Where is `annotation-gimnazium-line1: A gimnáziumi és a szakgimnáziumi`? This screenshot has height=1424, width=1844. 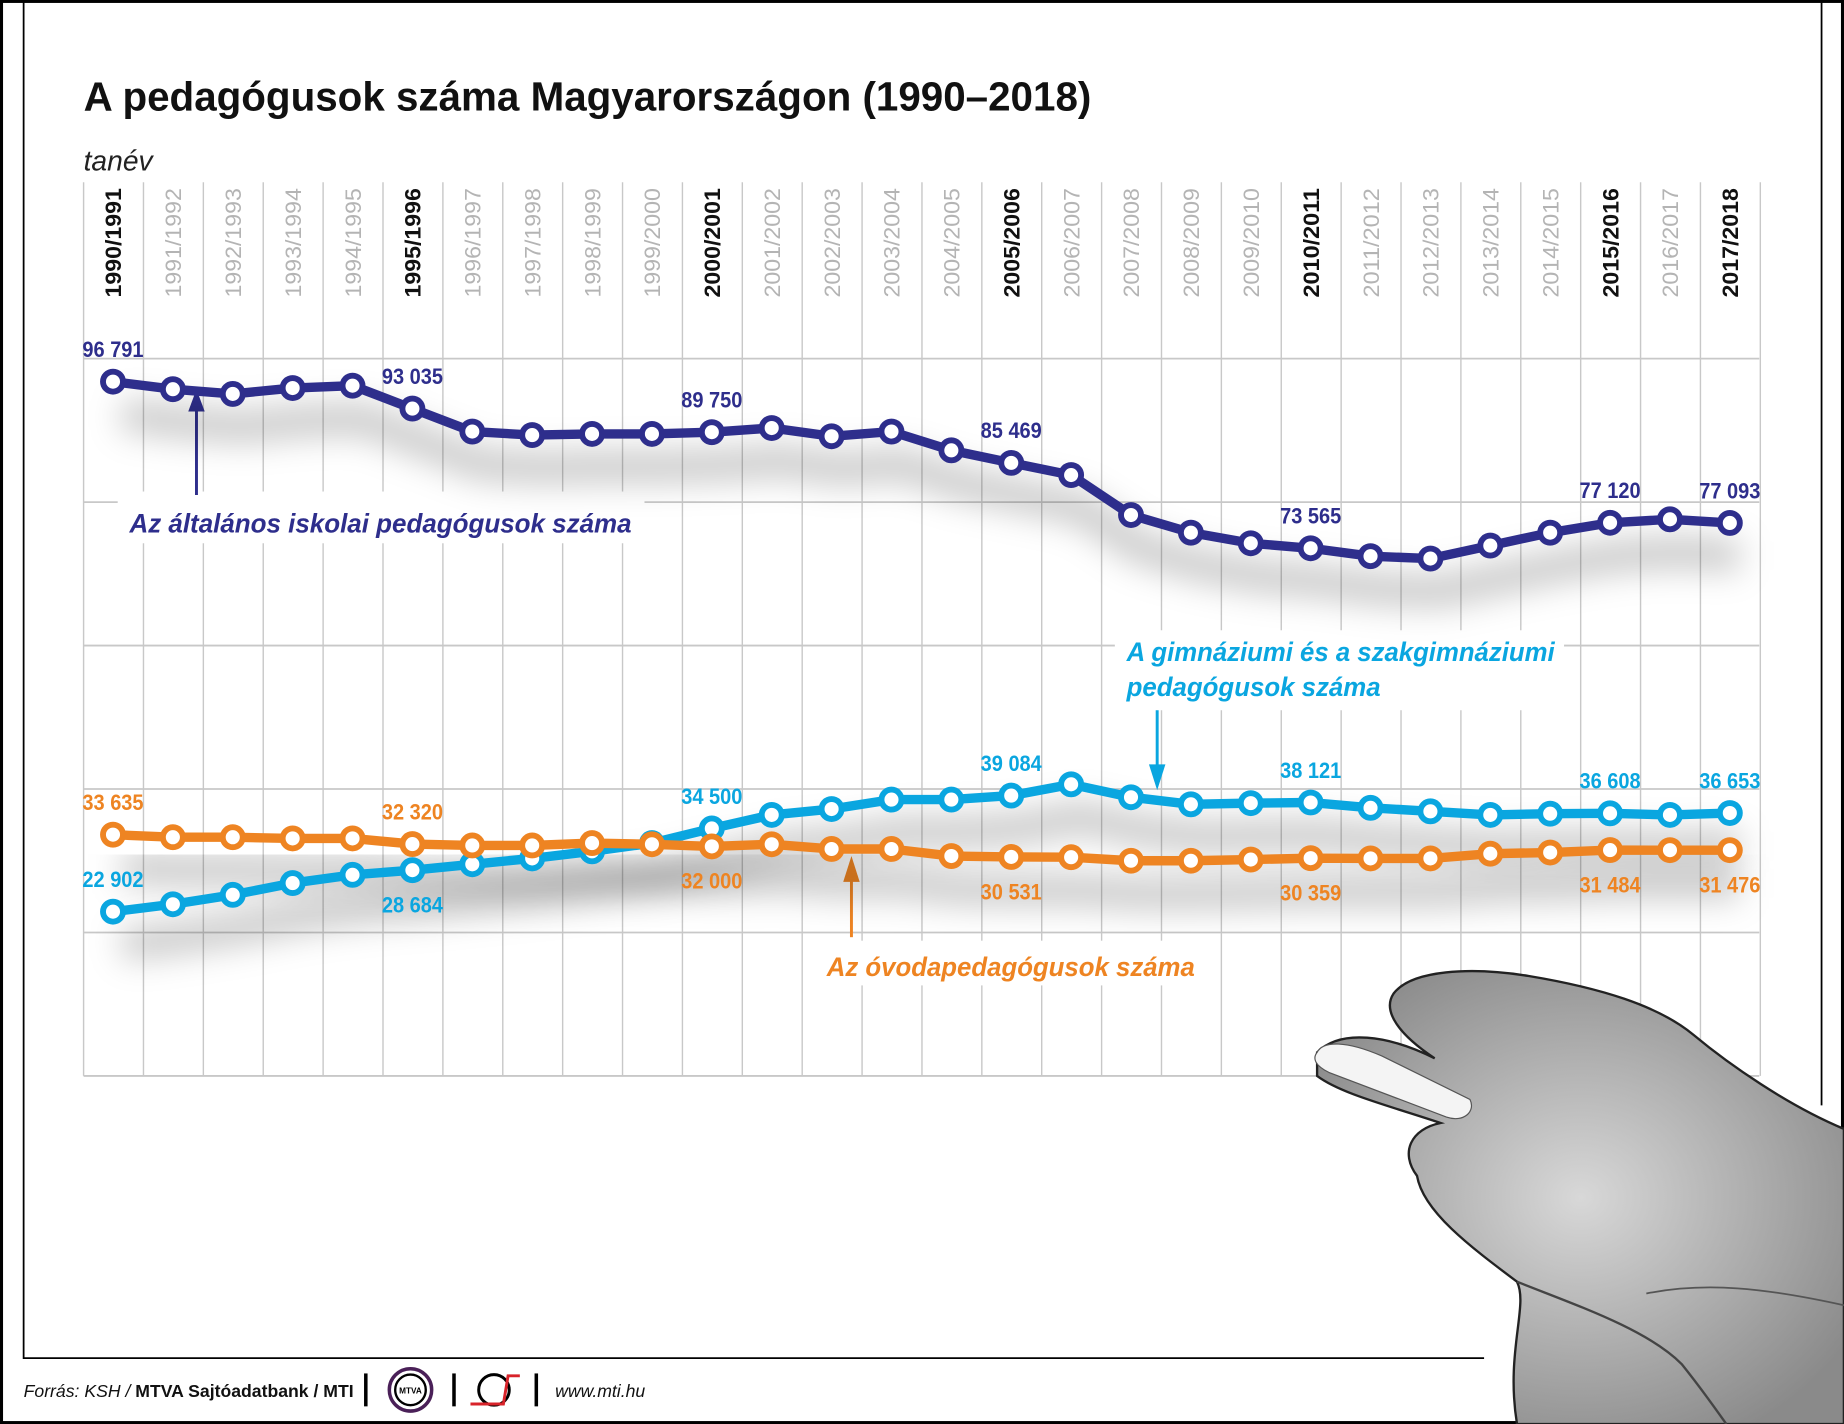 annotation-gimnazium-line1: A gimnáziumi és a szakgimnáziumi is located at coordinates (1340, 652).